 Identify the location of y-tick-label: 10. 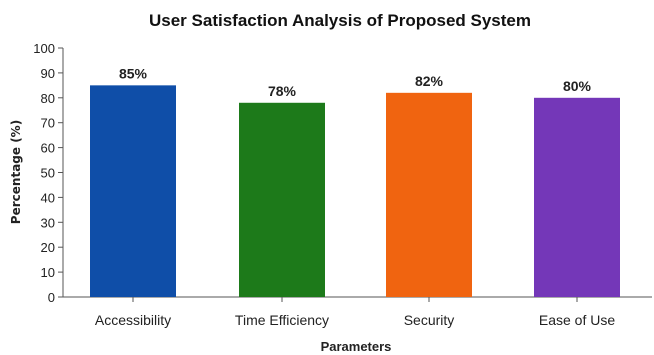
(48, 272).